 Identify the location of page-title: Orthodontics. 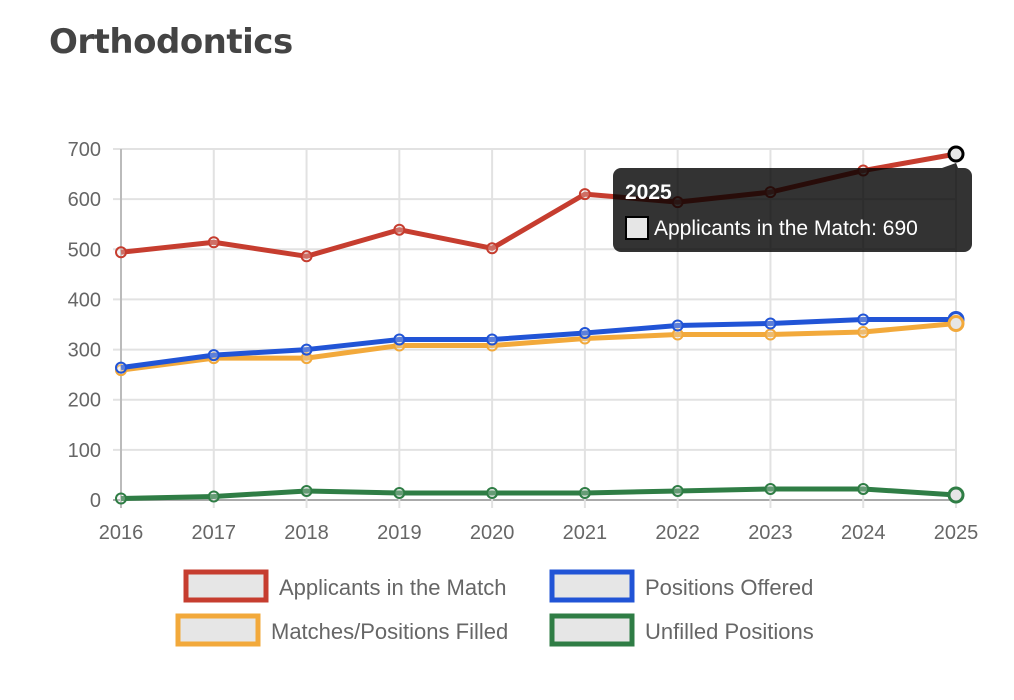
(171, 42).